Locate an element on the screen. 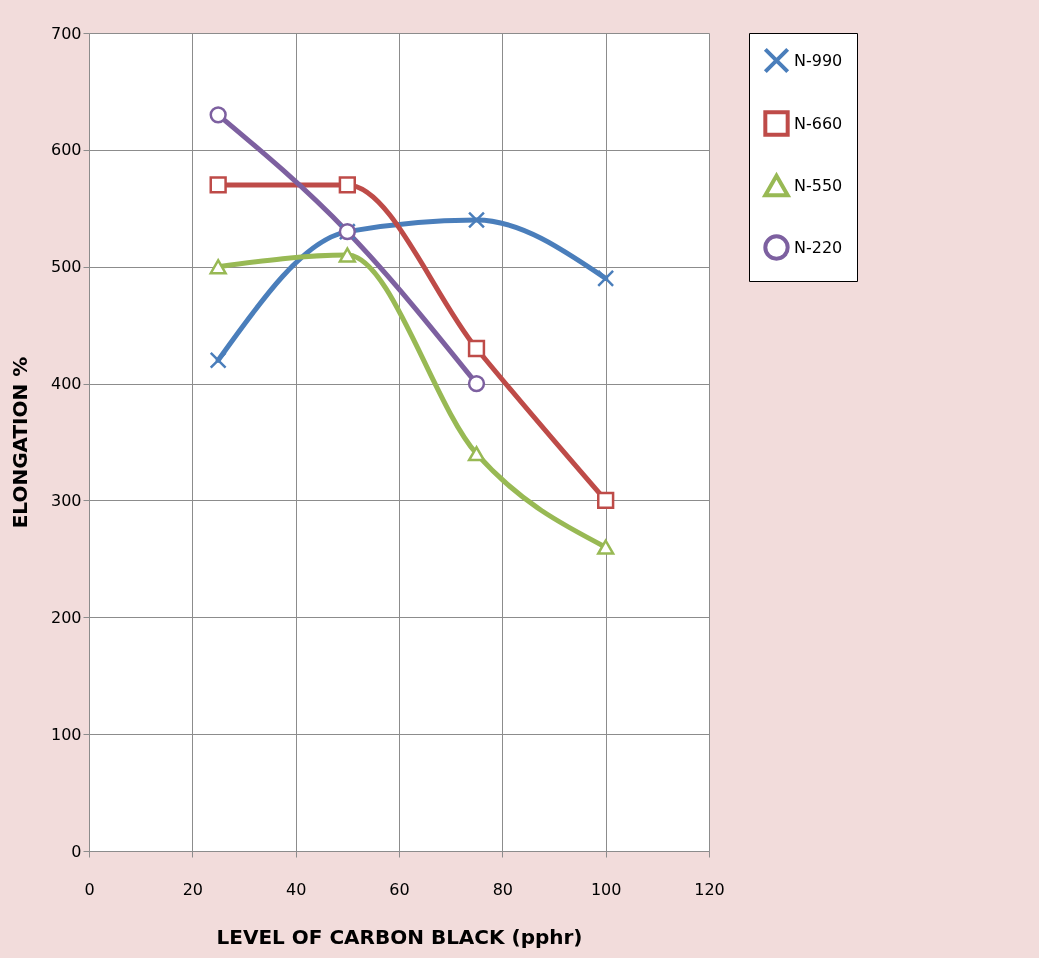 The width and height of the screenshot is (1039, 958). x-tick-label: 0 is located at coordinates (89, 889).